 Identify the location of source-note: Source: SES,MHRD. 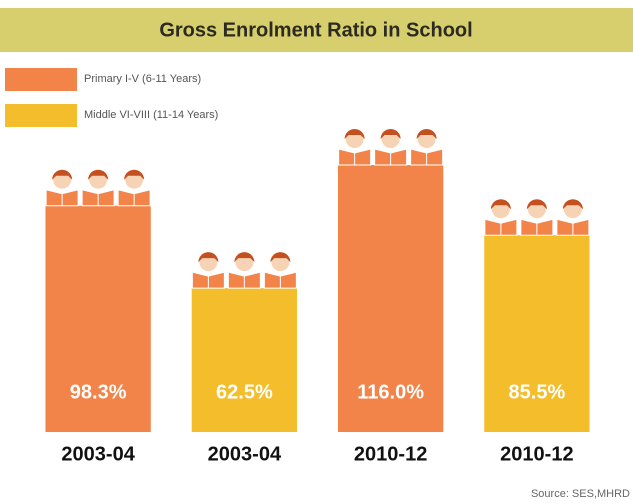
(580, 494).